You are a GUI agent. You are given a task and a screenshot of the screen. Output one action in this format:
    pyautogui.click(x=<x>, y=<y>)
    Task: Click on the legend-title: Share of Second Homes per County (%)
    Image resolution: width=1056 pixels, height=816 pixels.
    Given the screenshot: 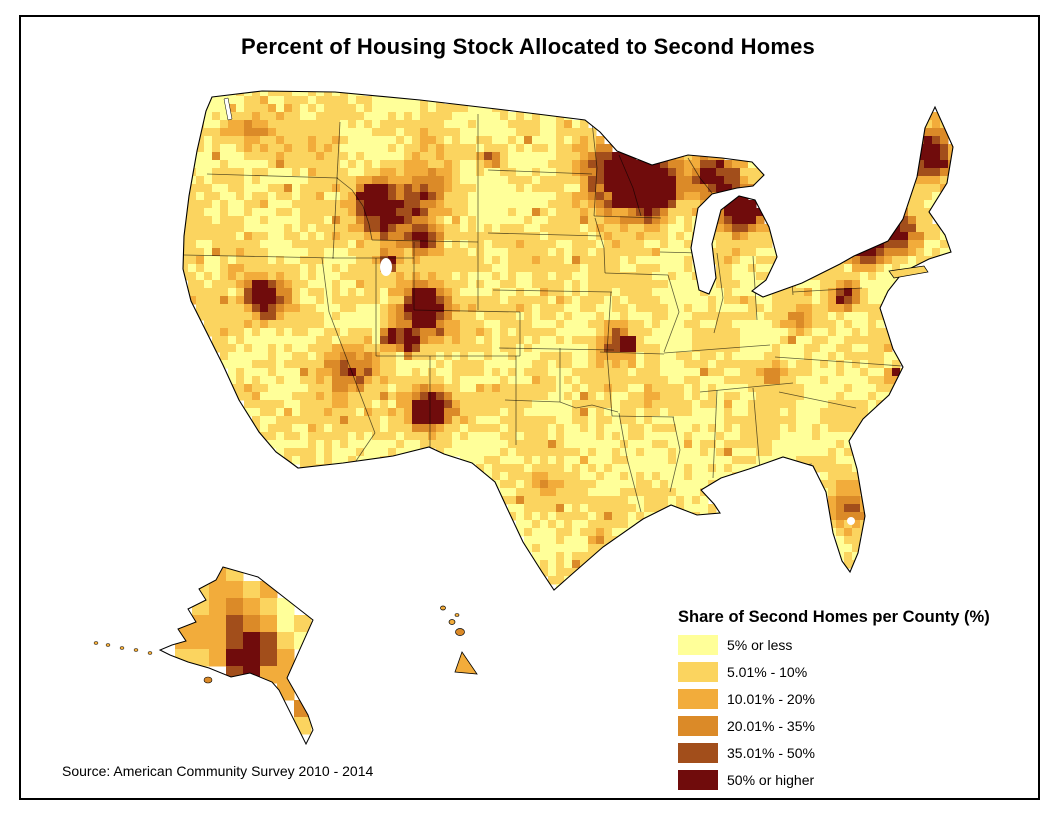 What is the action you would take?
    pyautogui.click(x=834, y=617)
    